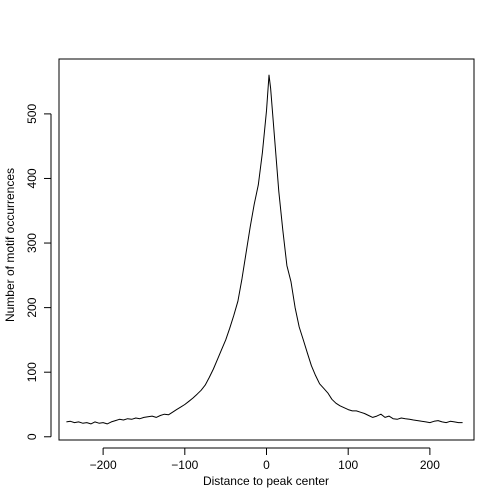 The width and height of the screenshot is (504, 504). I want to click on x-tick-label: 0, so click(266, 465).